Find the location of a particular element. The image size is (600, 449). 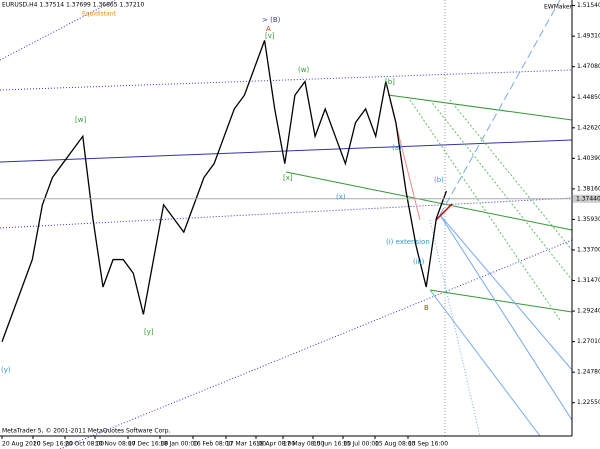

time-label: 17 Dec 16:00 is located at coordinates (148, 444).